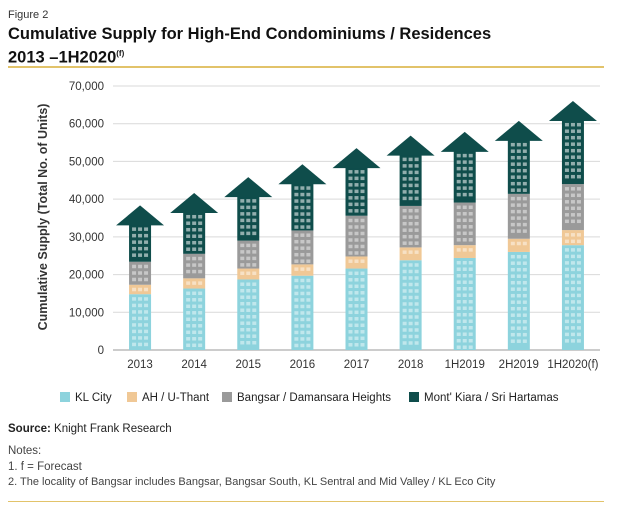 Image resolution: width=625 pixels, height=509 pixels. Describe the element at coordinates (45, 467) in the screenshot. I see `note-1: 1. f = Forecast` at that location.